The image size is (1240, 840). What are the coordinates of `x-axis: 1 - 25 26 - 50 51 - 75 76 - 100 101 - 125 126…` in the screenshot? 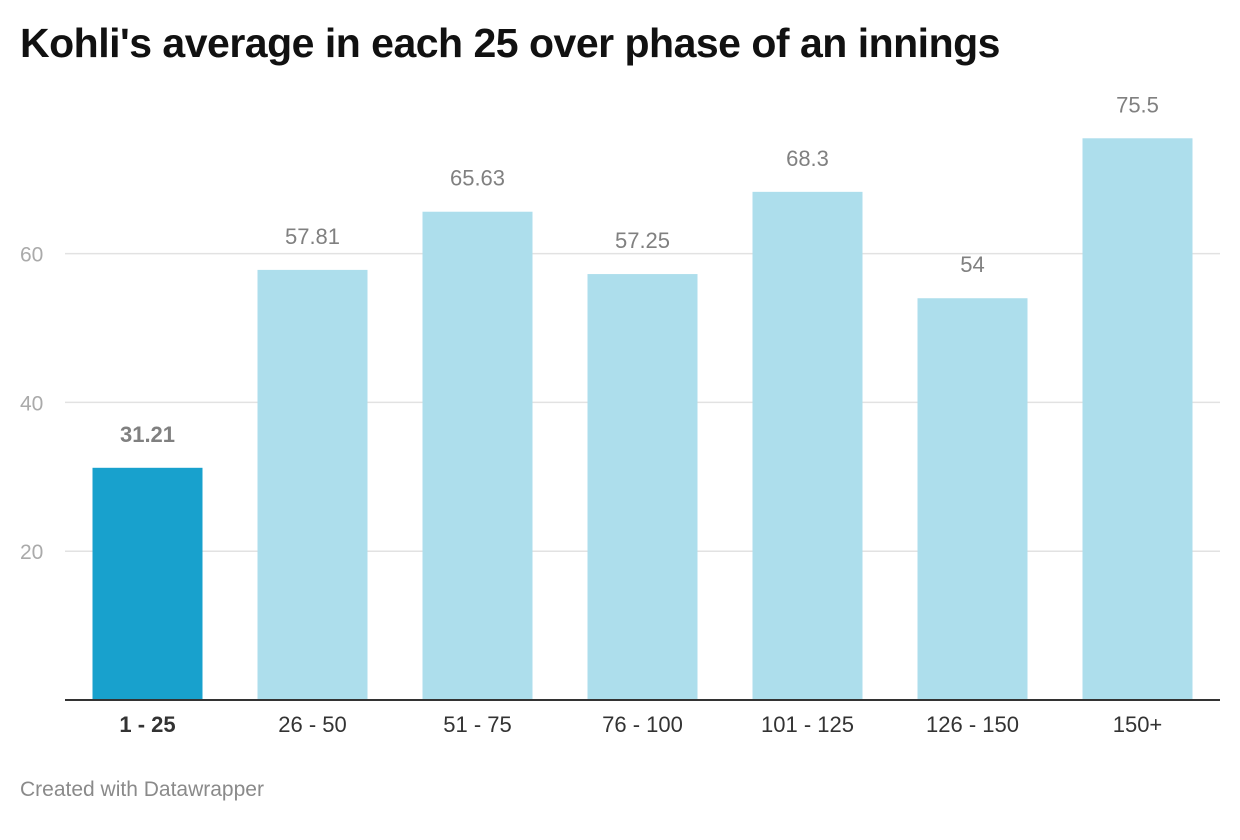 It's located at (642, 718).